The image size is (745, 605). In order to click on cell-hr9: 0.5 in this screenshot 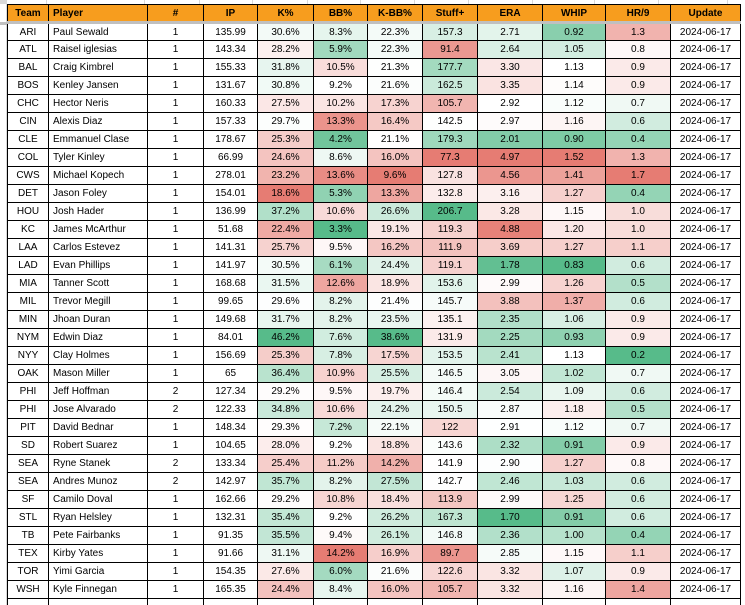, I will do `click(638, 409)`.